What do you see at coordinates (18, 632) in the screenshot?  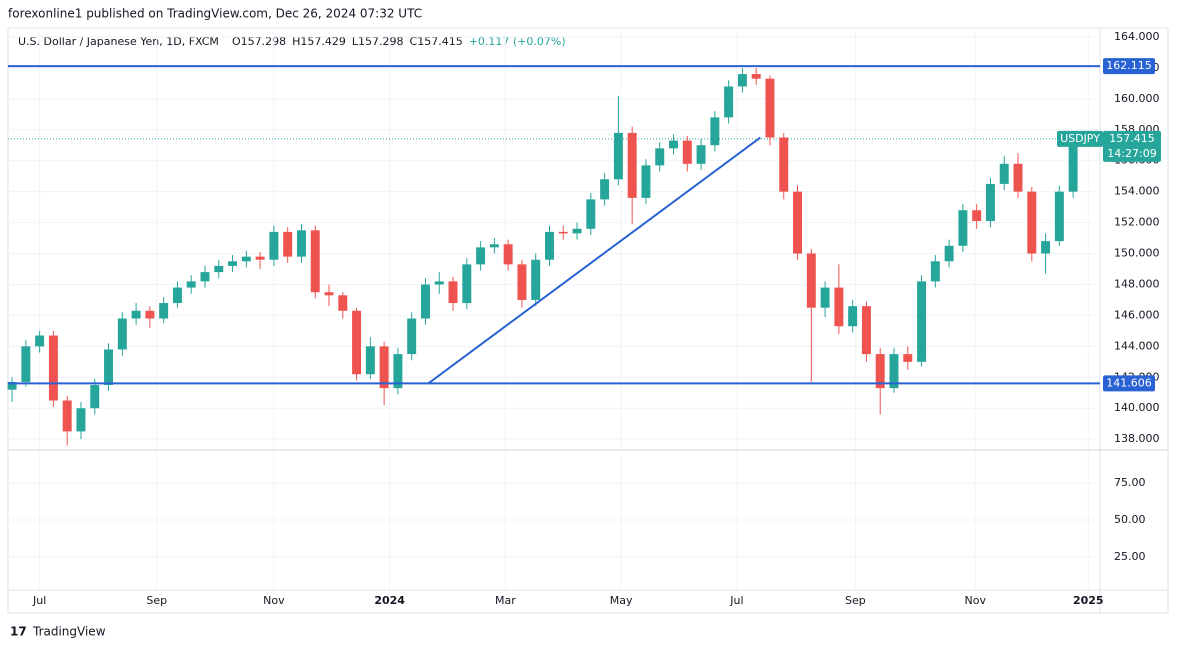 I see `logo: 17` at bounding box center [18, 632].